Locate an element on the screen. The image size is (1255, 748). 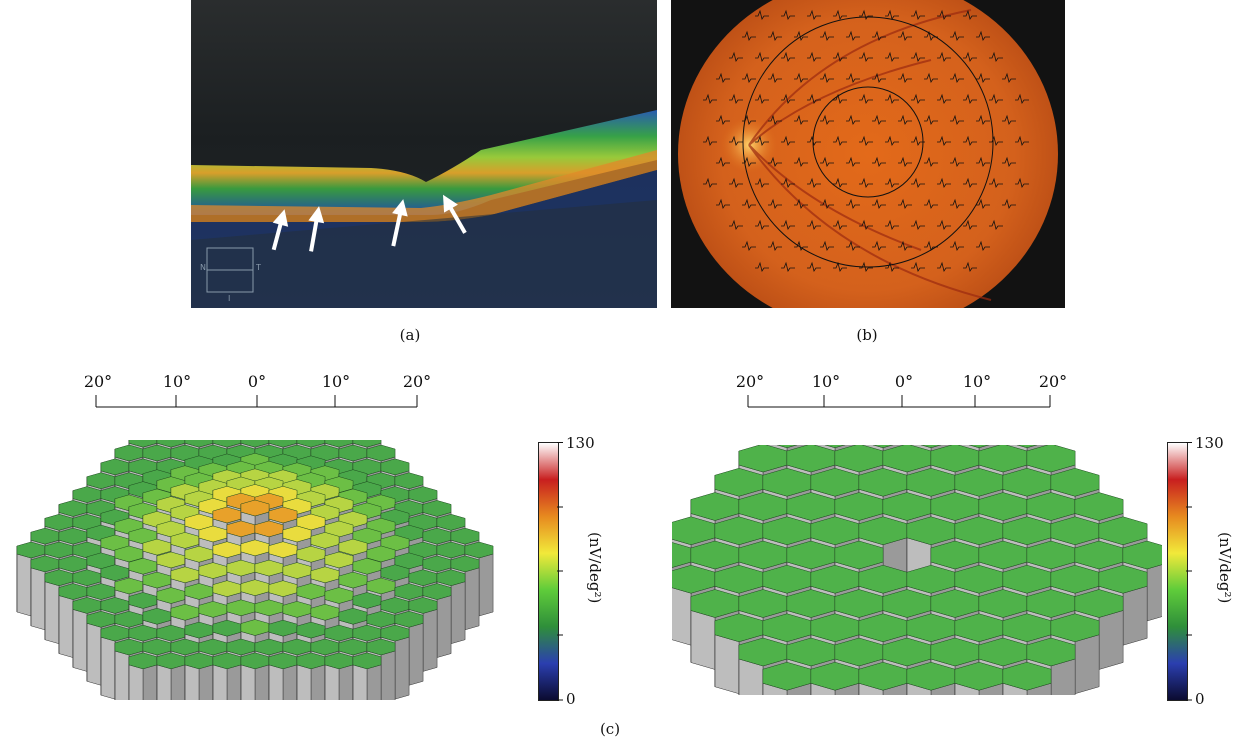
degree-scale-right is located at coordinates (899, 401).